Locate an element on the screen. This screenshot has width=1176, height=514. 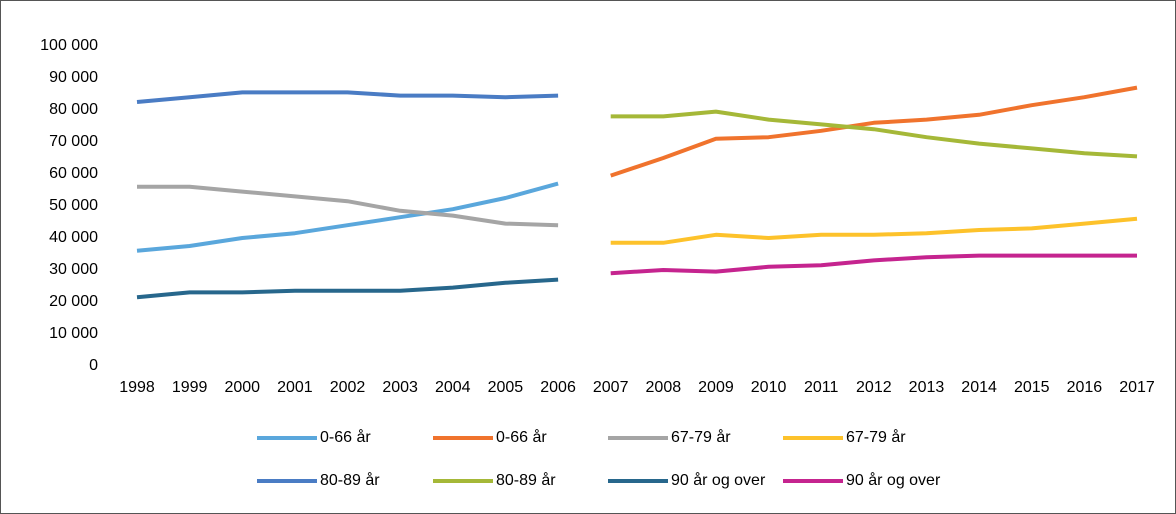
x-tick-label: 1998 is located at coordinates (137, 387).